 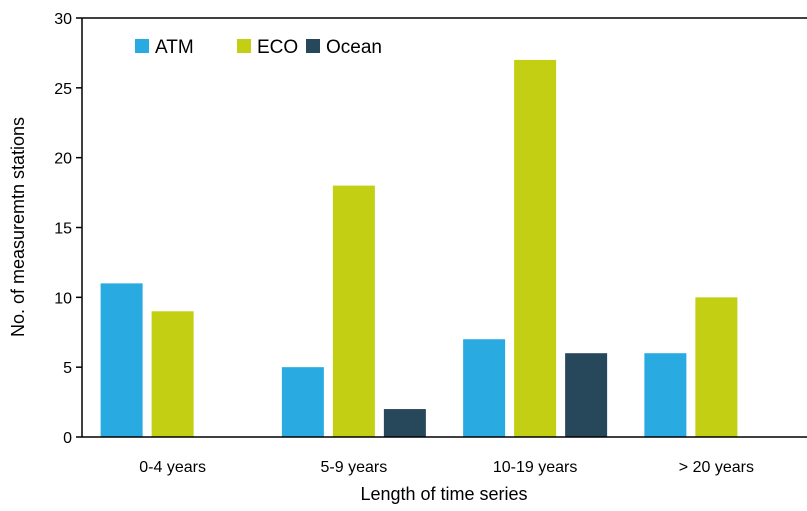 What do you see at coordinates (63, 89) in the screenshot?
I see `y-tick-label: 25` at bounding box center [63, 89].